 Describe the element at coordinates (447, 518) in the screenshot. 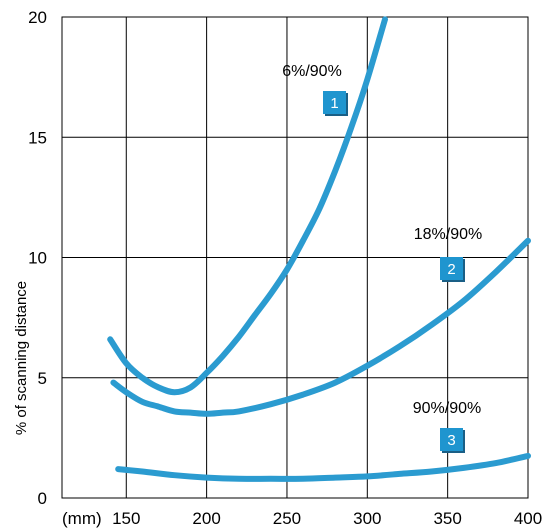

I see `x-tick-label: 350` at that location.